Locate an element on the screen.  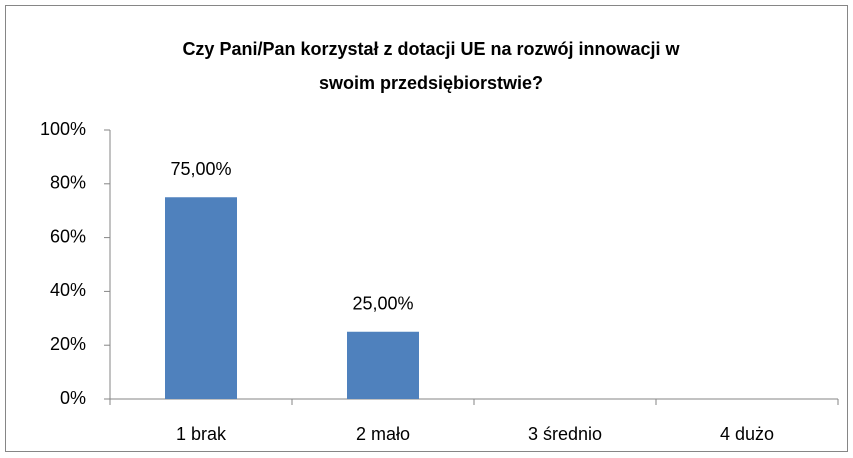
y-tick-label: 80% is located at coordinates (68, 183).